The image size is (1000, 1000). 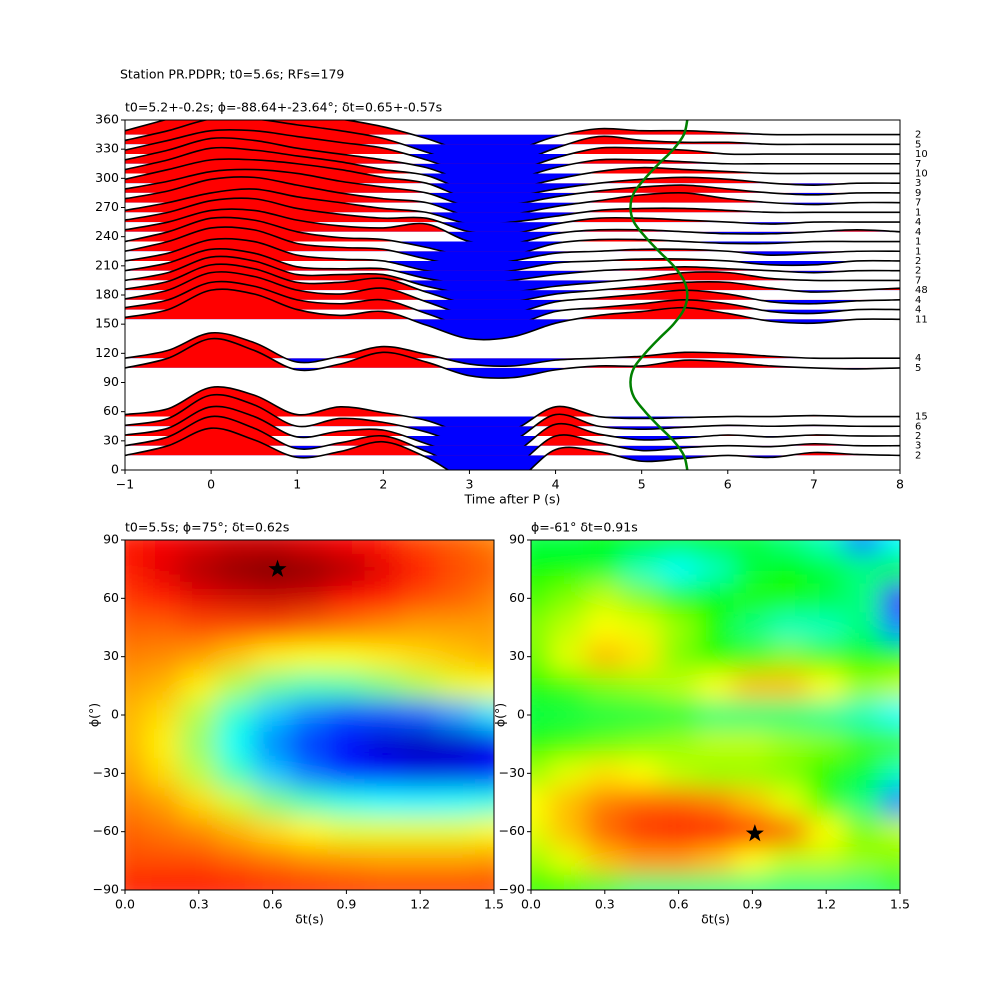 I want to click on y-tick-label: −60, so click(x=512, y=830).